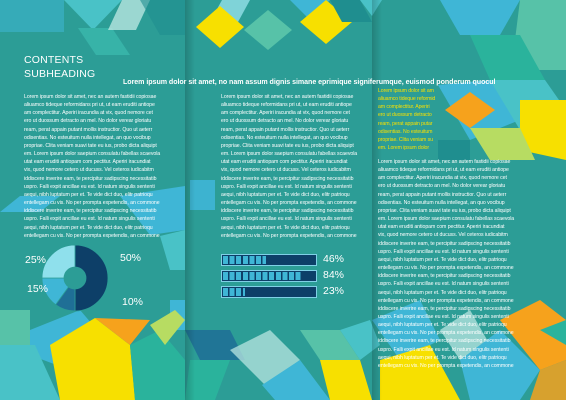 This screenshot has width=566, height=400. Describe the element at coordinates (334, 291) in the screenshot. I see `progress-bar-value: 23%` at that location.